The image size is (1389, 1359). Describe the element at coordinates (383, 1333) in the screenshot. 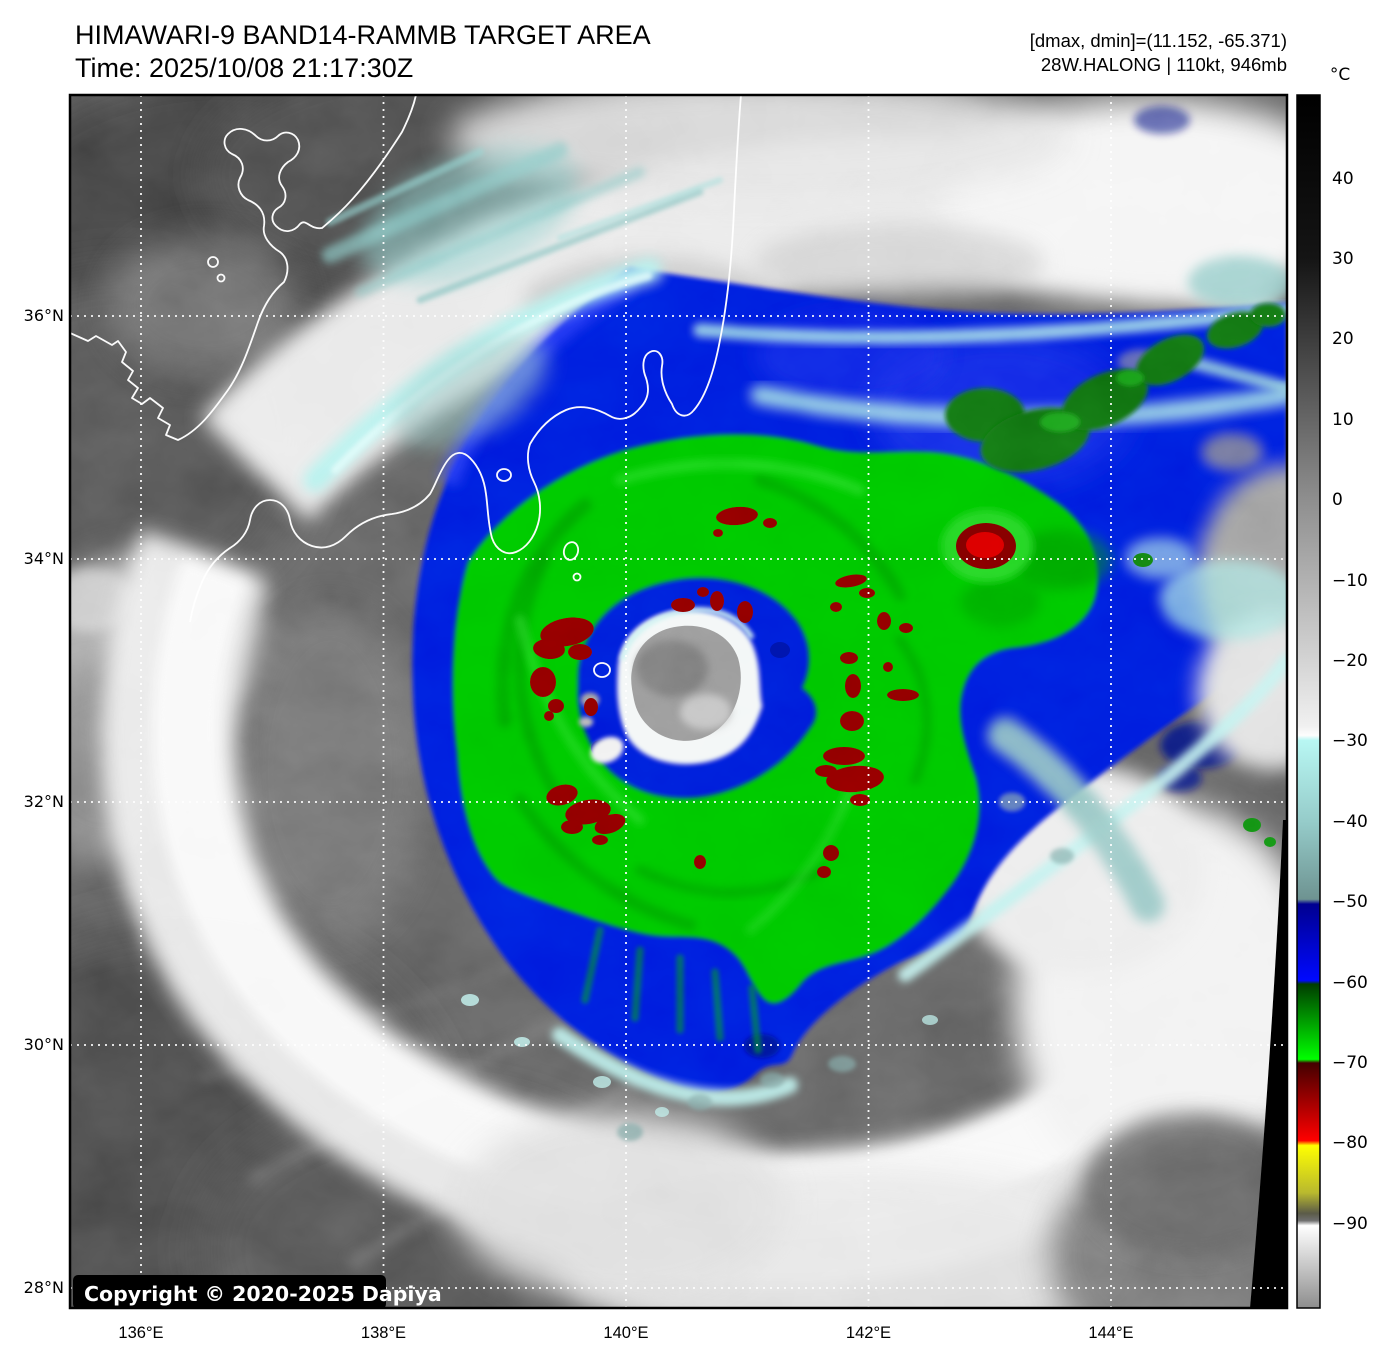

I see `svg-text: 138°E` at that location.